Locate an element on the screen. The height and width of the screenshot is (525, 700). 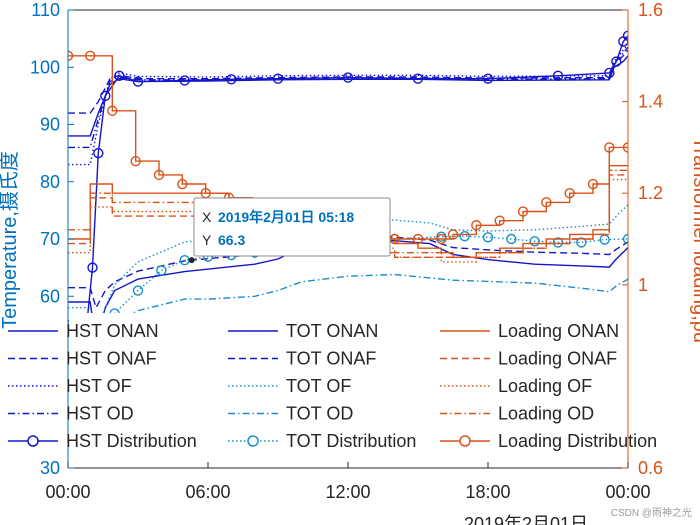
datatip-x-key: X is located at coordinates (207, 217).